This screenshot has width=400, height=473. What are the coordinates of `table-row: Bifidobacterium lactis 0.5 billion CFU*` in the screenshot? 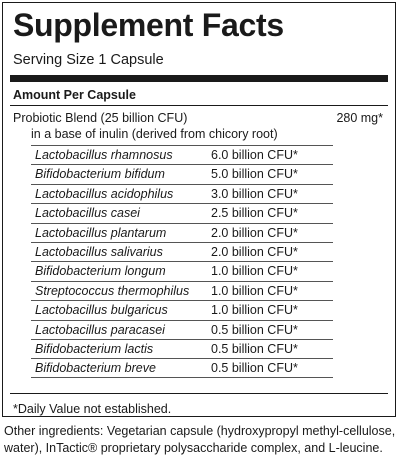 It's located at (182, 348).